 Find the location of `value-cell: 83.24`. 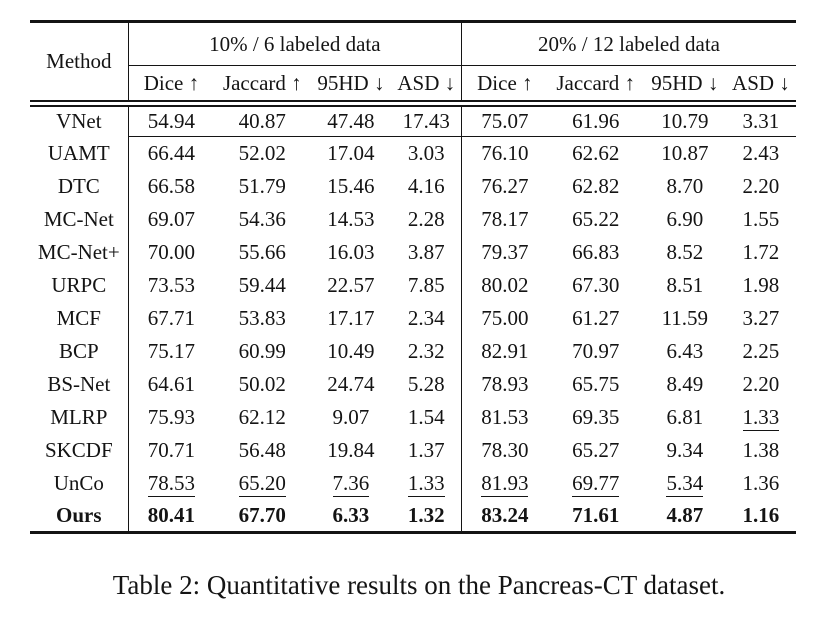

value-cell: 83.24 is located at coordinates (504, 516).